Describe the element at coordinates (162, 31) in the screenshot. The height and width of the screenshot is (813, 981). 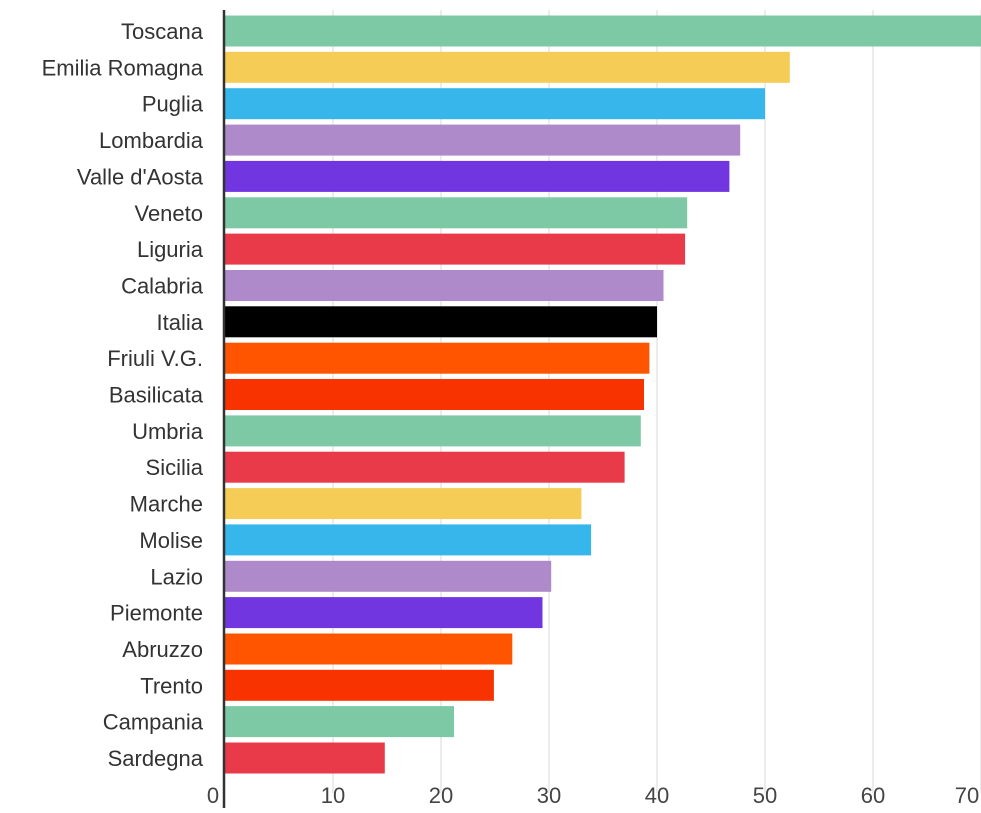
I see `category-label: Toscana` at that location.